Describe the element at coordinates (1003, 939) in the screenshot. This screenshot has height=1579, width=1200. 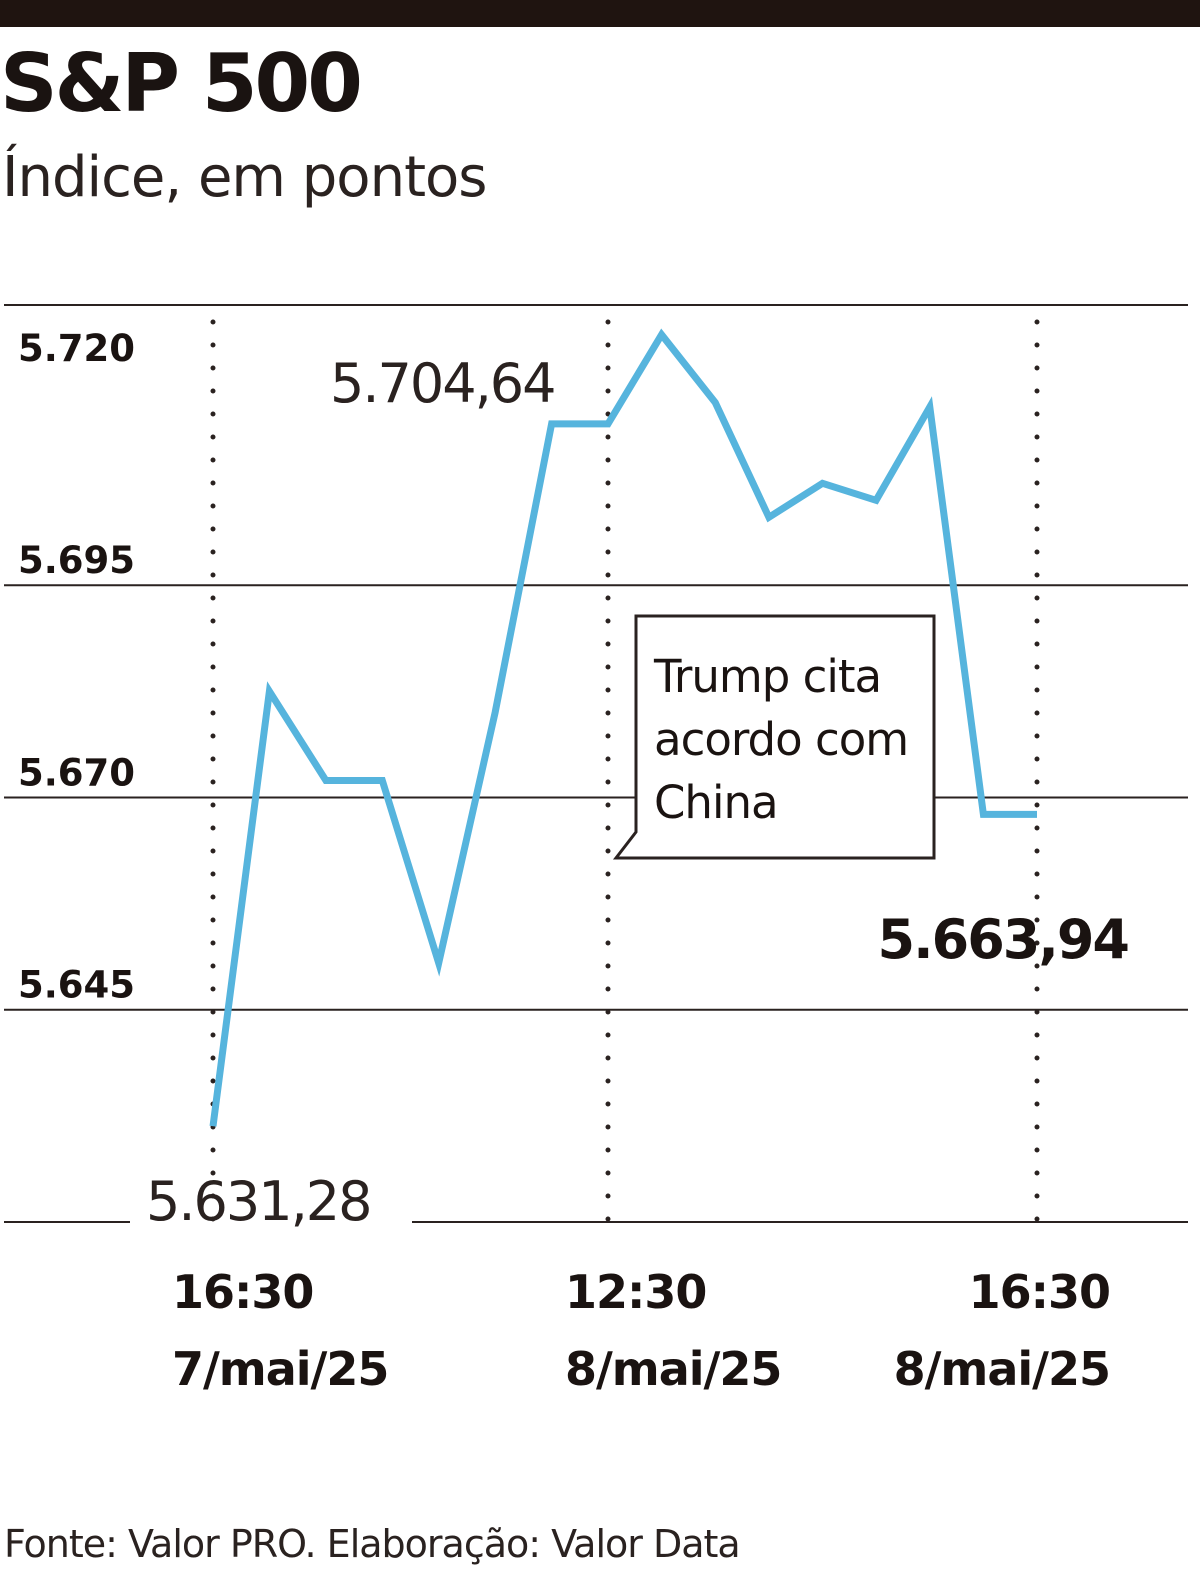
I see `data-label-end: 5.663,94` at that location.